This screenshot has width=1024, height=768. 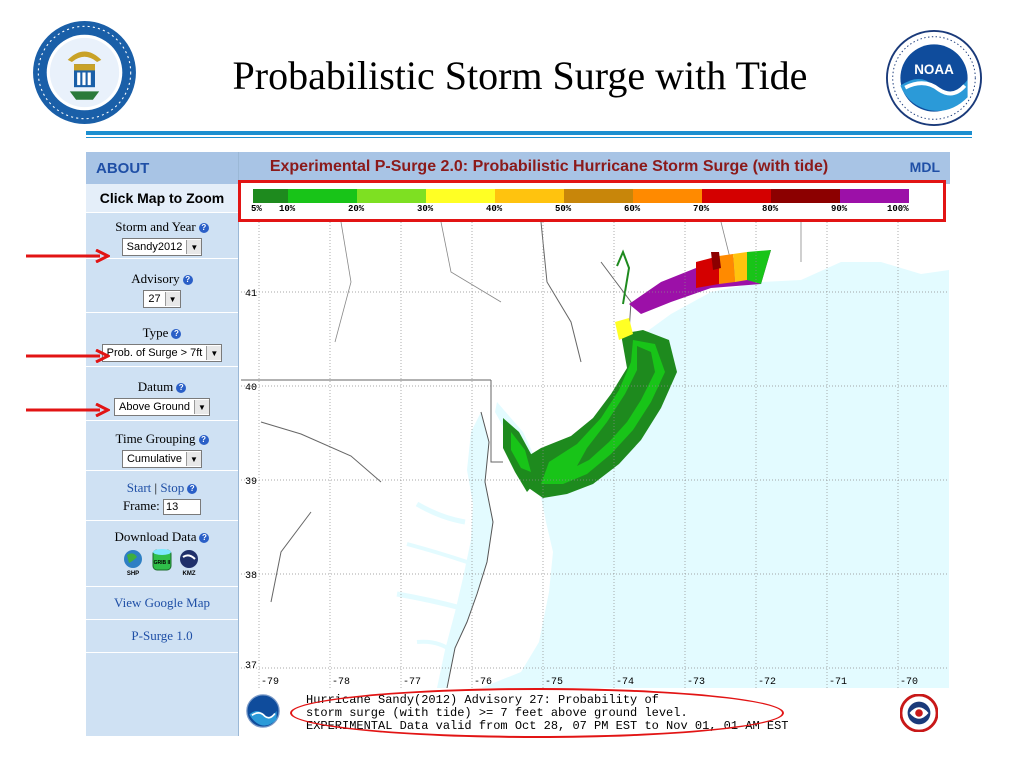 What do you see at coordinates (701, 209) in the screenshot?
I see `legend-label: 70%` at bounding box center [701, 209].